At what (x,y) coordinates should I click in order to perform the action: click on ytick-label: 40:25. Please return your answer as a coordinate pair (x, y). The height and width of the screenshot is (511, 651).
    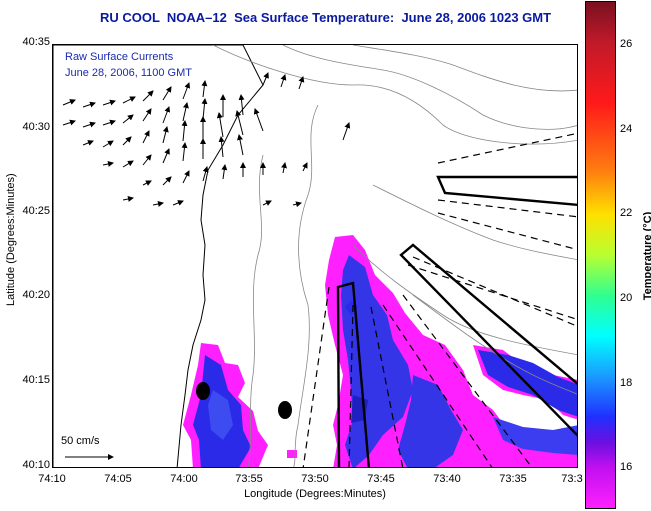
    Looking at the image, I should click on (36, 211).